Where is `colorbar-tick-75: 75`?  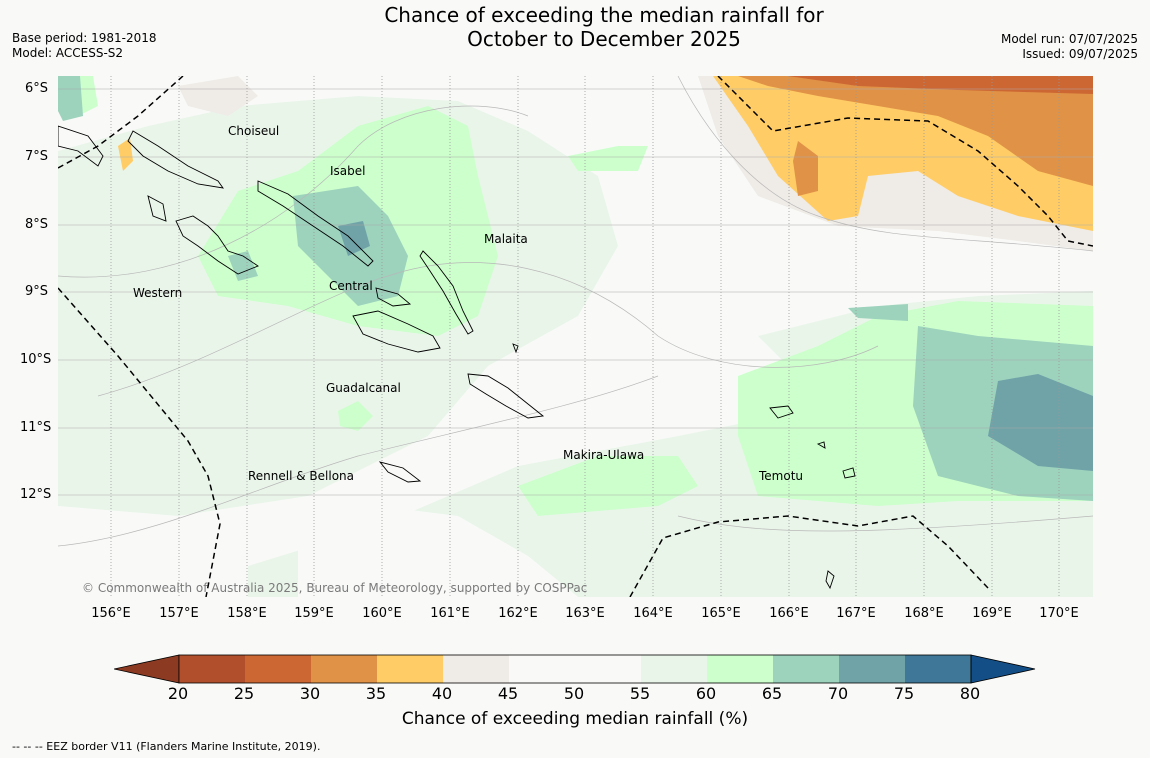
colorbar-tick-75: 75 is located at coordinates (904, 693).